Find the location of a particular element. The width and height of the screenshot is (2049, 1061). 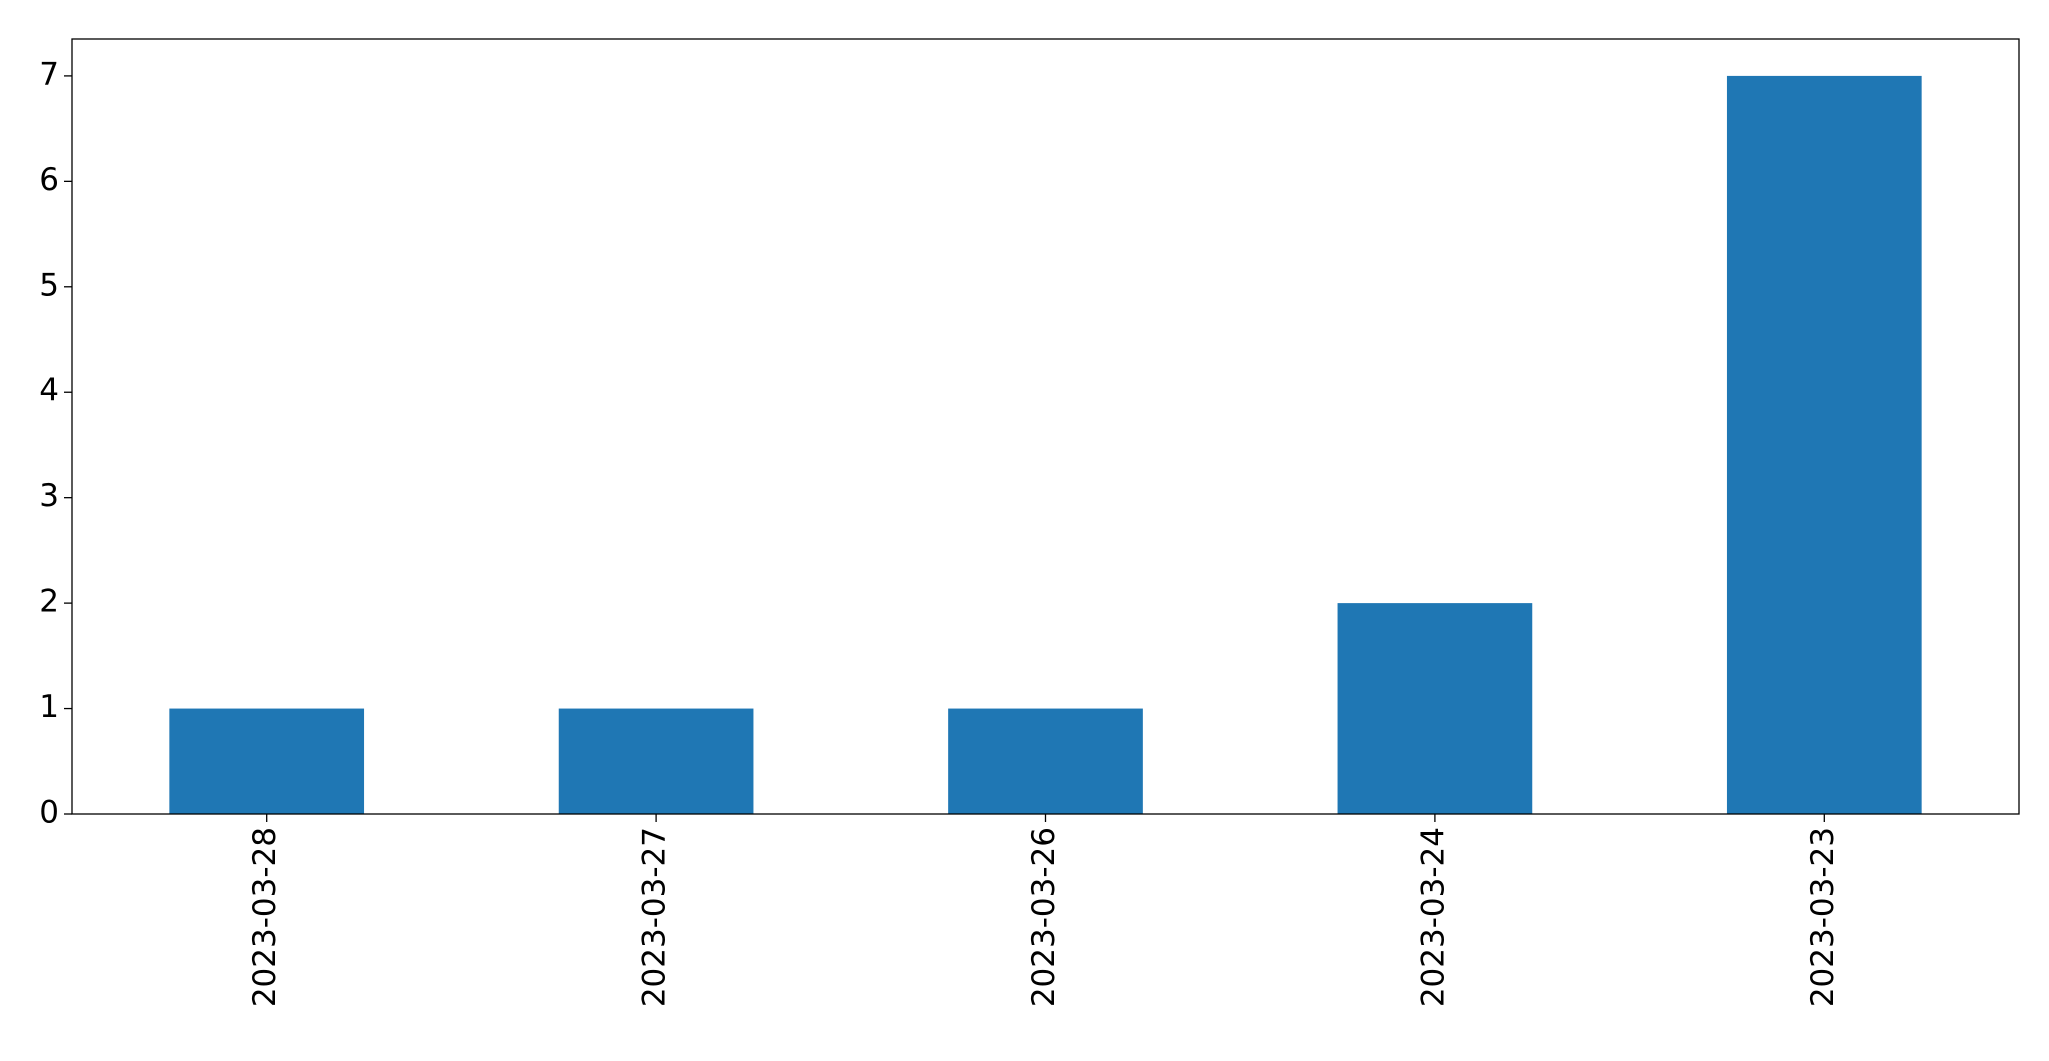

x-tick-label: 2023-03-24 is located at coordinates (1433, 917).